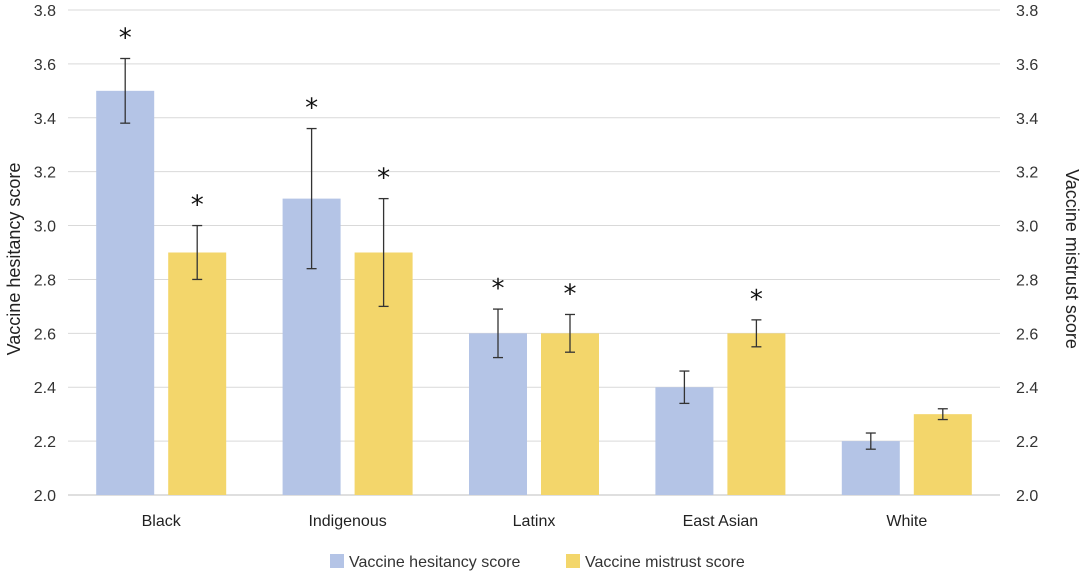 This screenshot has width=1084, height=576. I want to click on y-tick-right-label: 3.4, so click(1027, 119).